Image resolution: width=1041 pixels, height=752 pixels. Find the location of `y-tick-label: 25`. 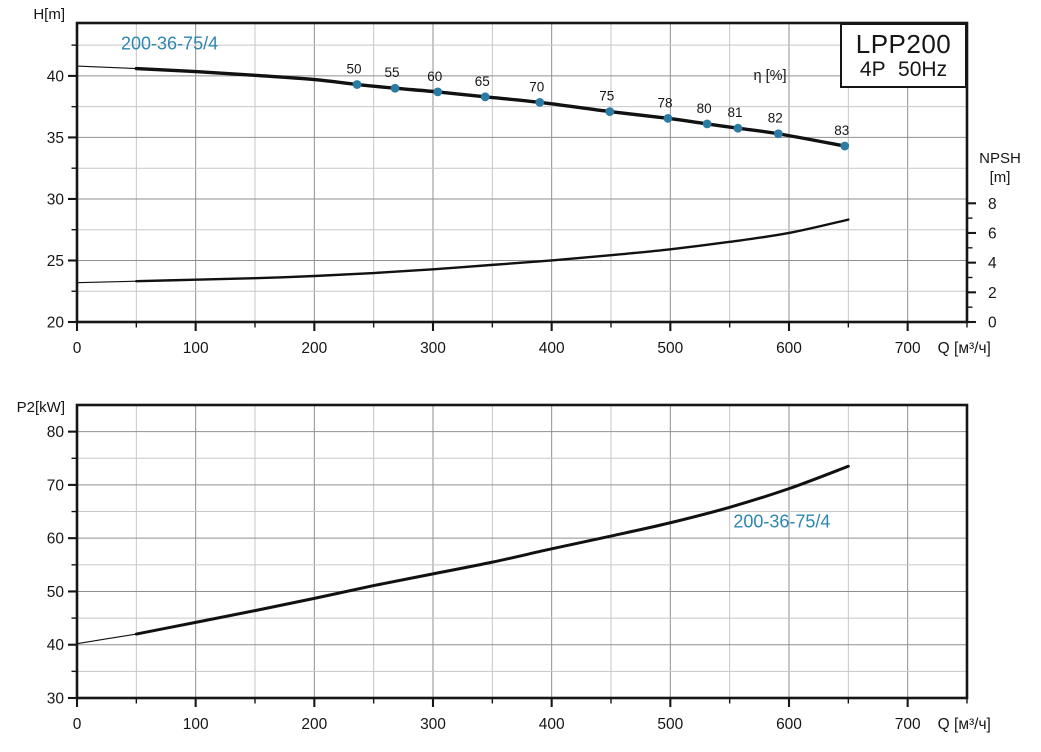

y-tick-label: 25 is located at coordinates (55, 261).